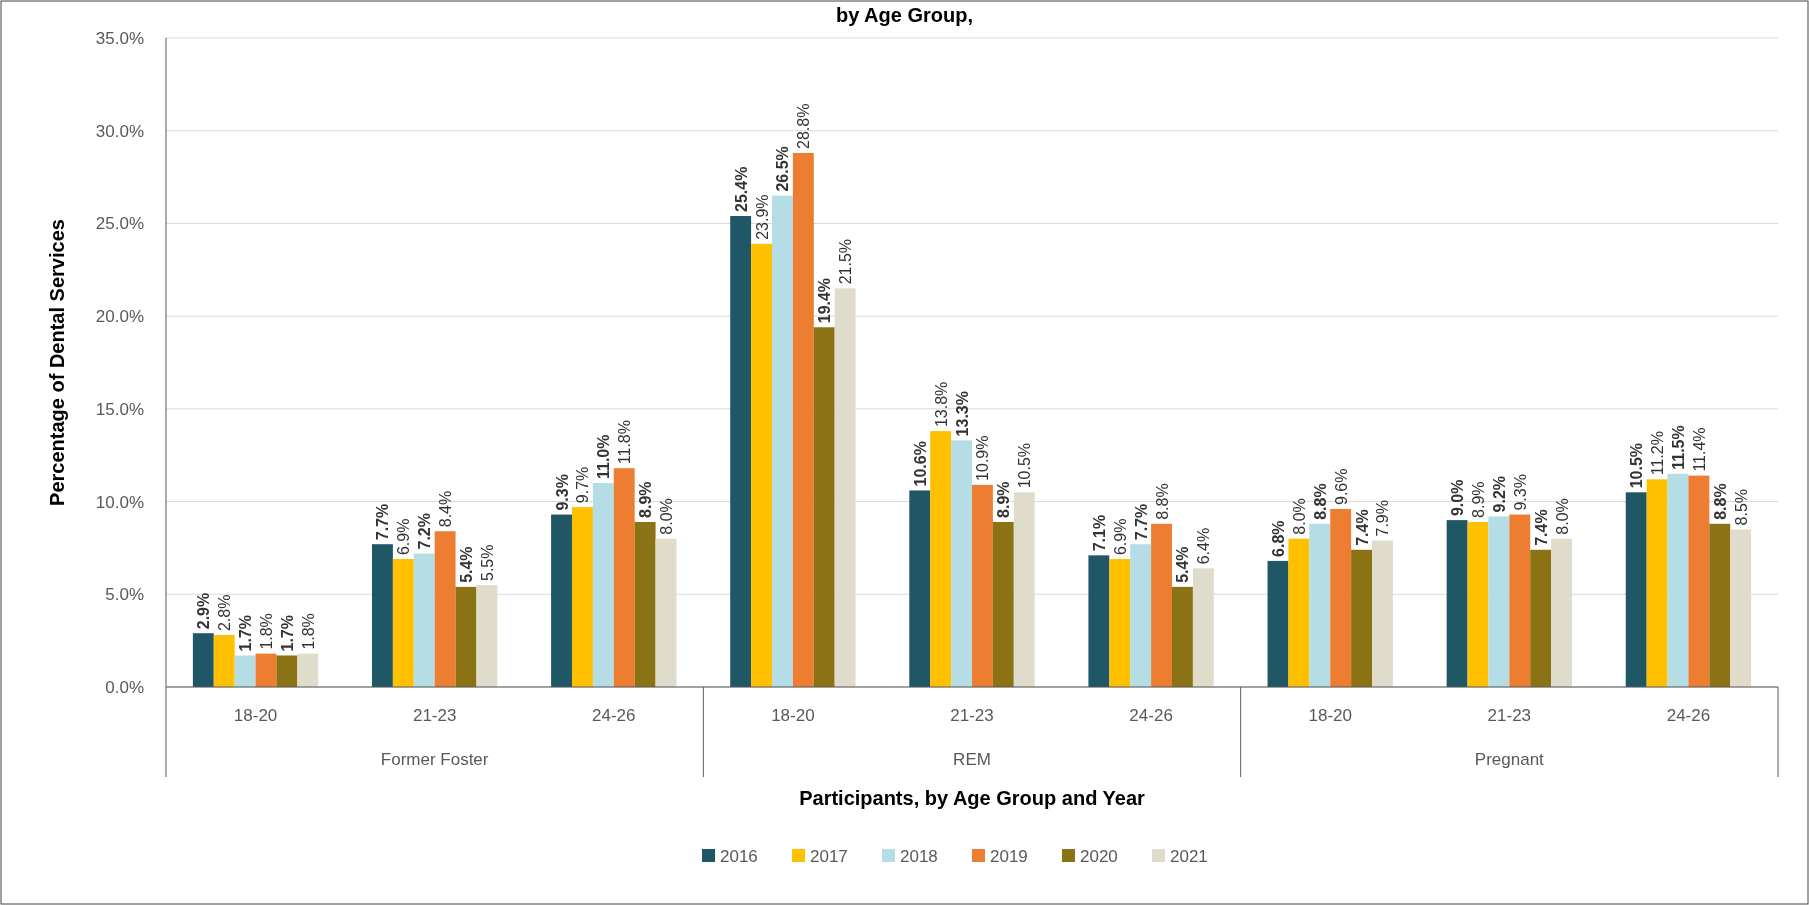  I want to click on x-axis-title: Participants, by Age Group and Year, so click(972, 798).